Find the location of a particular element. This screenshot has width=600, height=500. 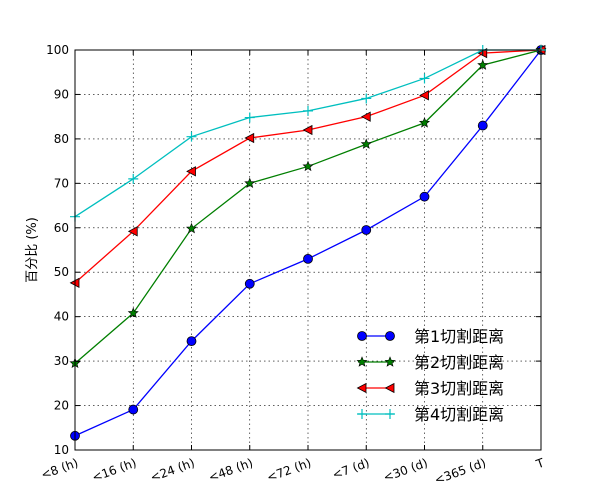

y-tick-label: 100 is located at coordinates (57, 50).